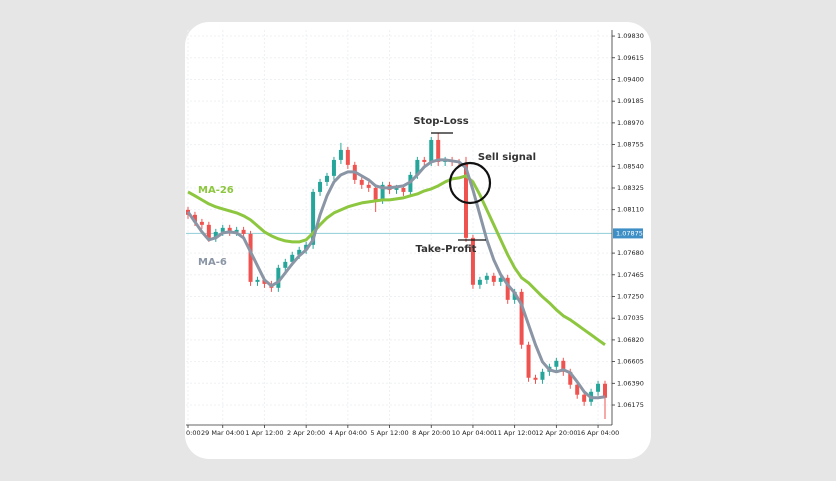 The height and width of the screenshot is (481, 836). I want to click on x-tick-label: 1 Apr 12:00, so click(264, 433).